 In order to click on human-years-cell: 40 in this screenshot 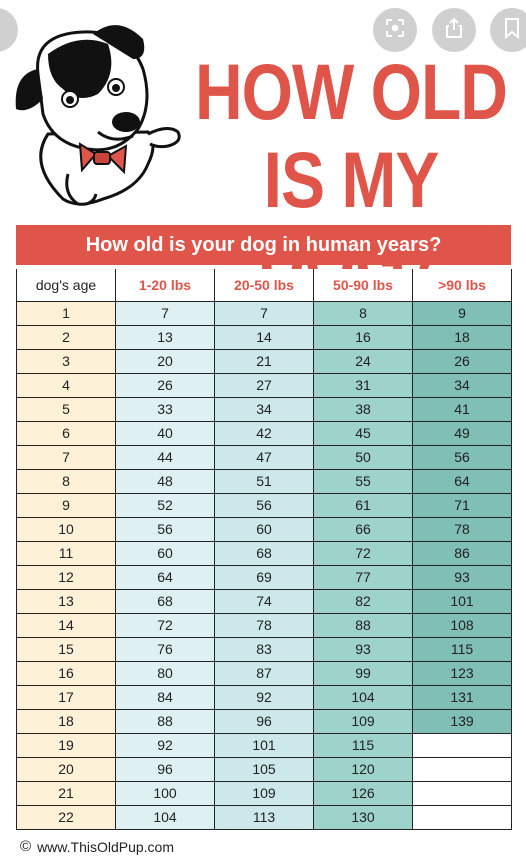, I will do `click(165, 433)`.